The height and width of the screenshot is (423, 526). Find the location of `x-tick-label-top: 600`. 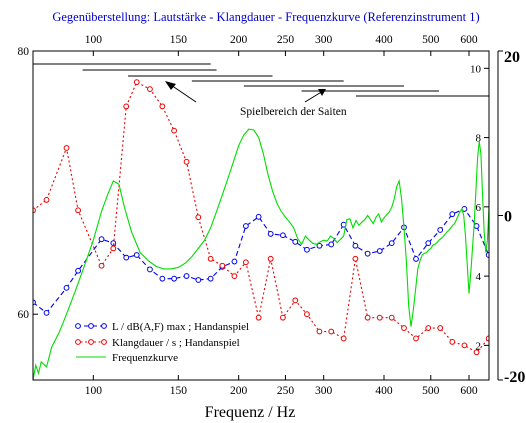

x-tick-label-top: 600 is located at coordinates (469, 40).